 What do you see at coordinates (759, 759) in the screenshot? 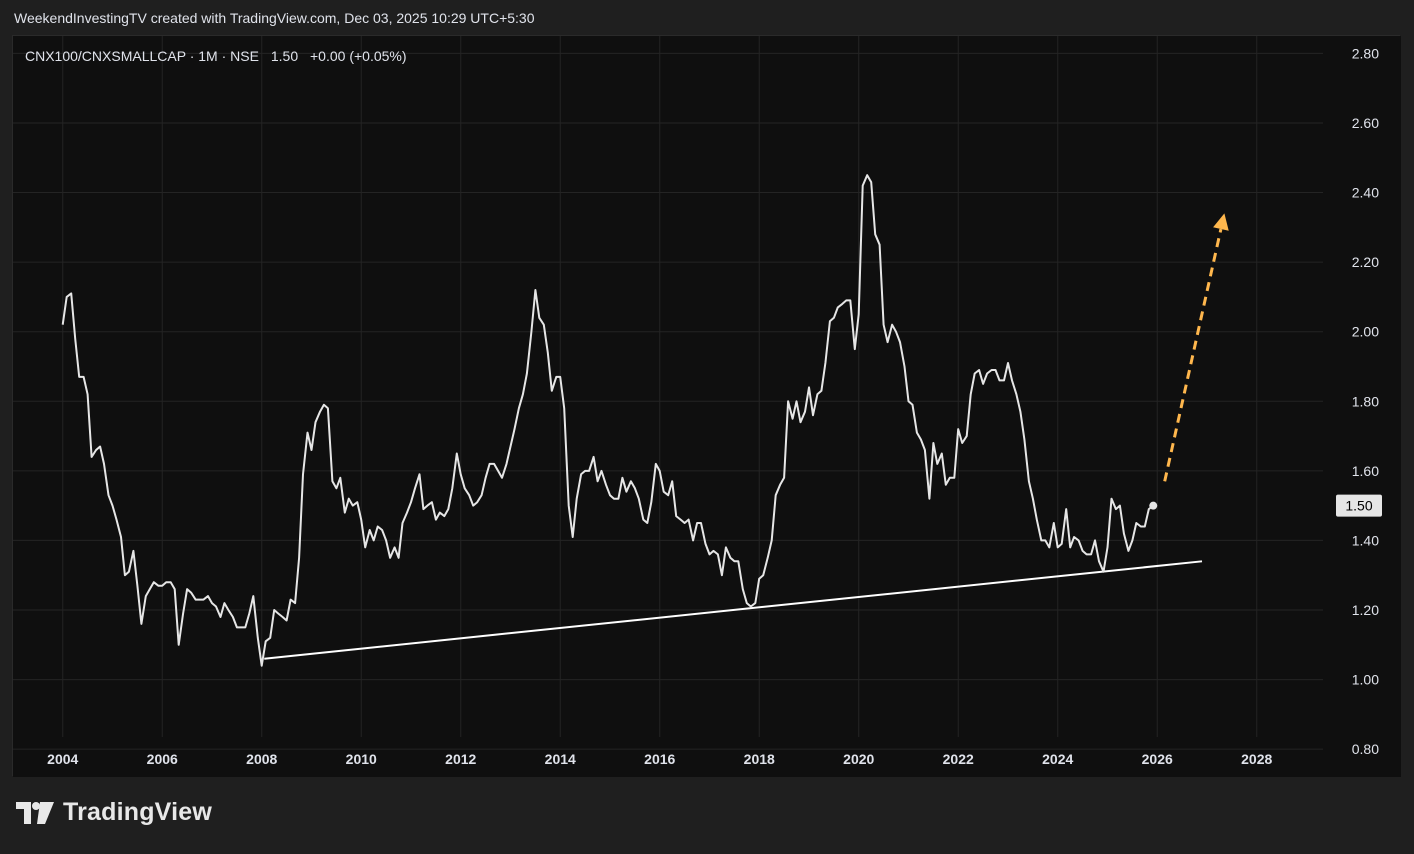
I see `x-tick-label: 2018` at bounding box center [759, 759].